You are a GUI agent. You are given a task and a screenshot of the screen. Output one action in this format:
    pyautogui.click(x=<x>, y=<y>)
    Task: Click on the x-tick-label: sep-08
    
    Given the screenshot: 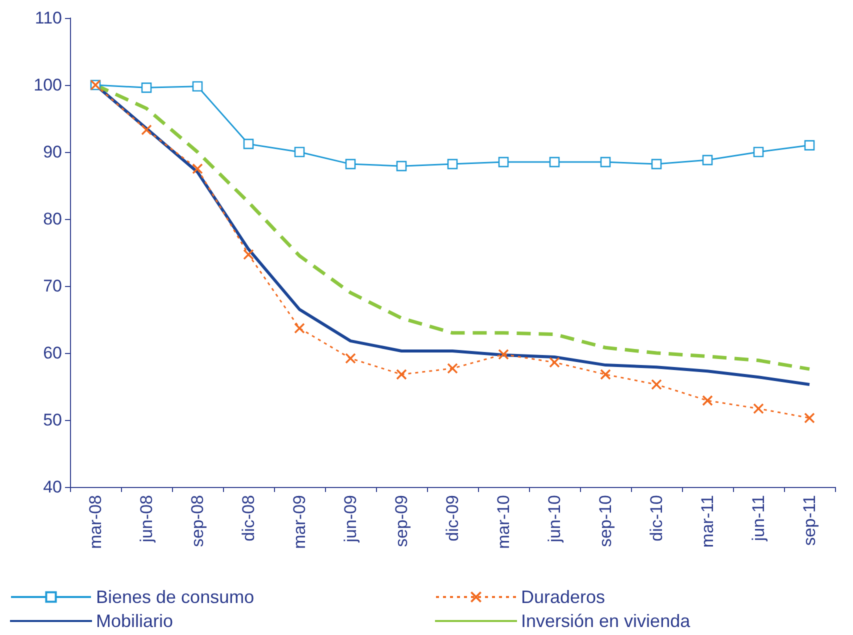 What is the action you would take?
    pyautogui.click(x=197, y=521)
    